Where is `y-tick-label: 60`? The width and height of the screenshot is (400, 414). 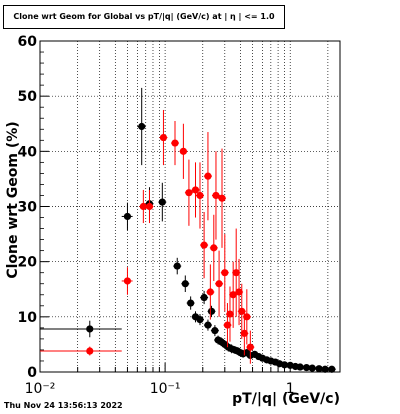
y-tick-label: 60 is located at coordinates (28, 42).